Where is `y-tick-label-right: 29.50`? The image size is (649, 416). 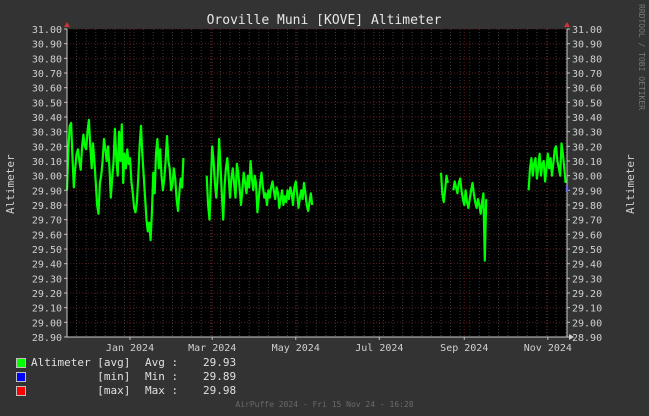
y-tick-label-right: 29.50 is located at coordinates (587, 250).